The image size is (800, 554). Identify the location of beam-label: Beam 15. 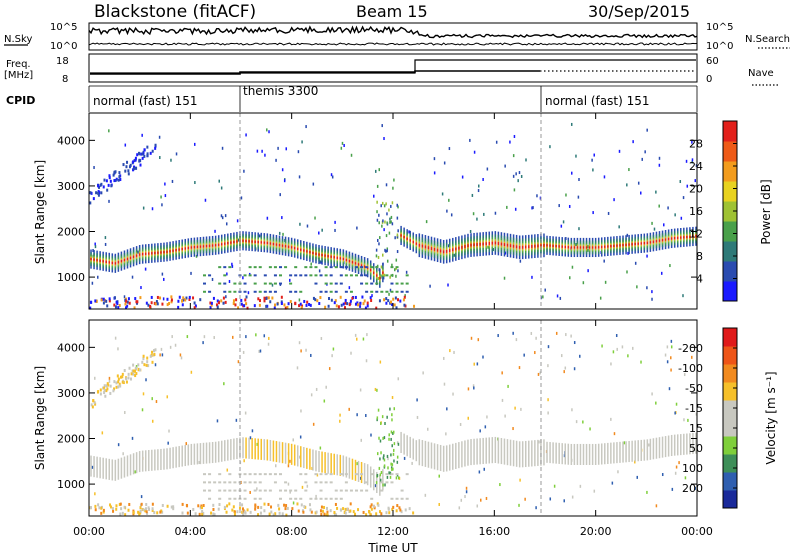
(392, 11).